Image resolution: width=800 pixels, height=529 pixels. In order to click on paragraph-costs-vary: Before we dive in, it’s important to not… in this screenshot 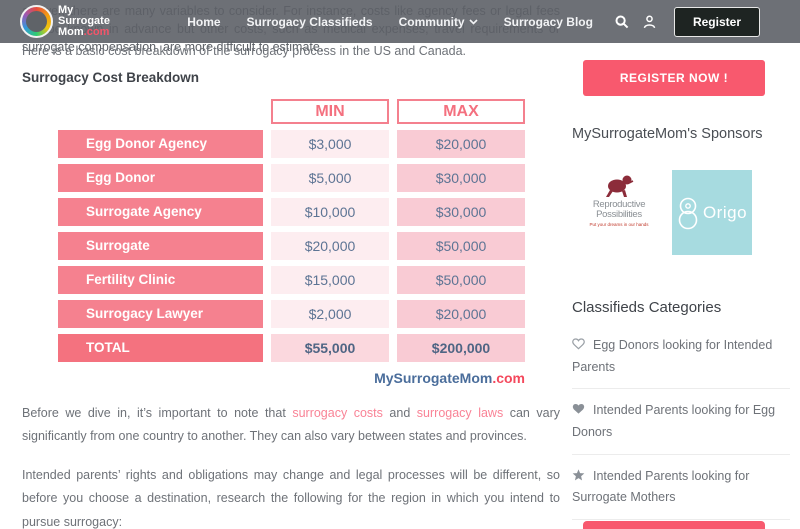, I will do `click(291, 425)`.